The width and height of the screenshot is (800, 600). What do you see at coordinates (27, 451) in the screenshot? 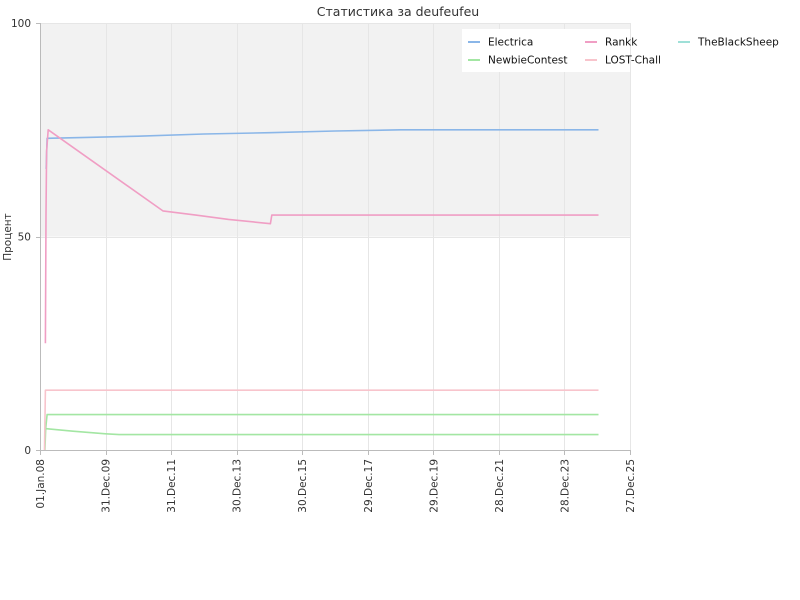
I see `y-tick-label: 0` at bounding box center [27, 451].